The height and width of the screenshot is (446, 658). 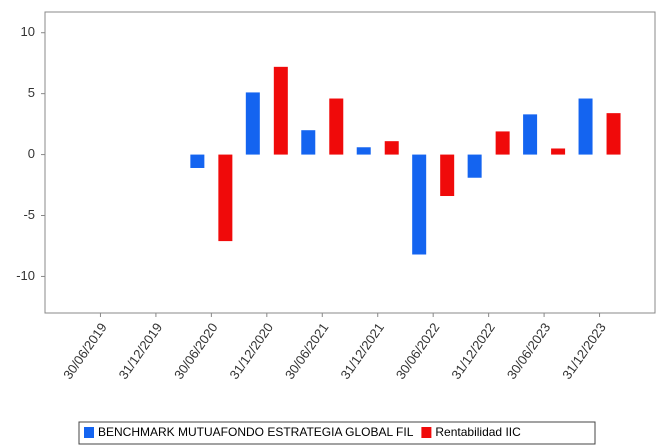 What do you see at coordinates (31, 92) in the screenshot?
I see `y-tick-label: 5` at bounding box center [31, 92].